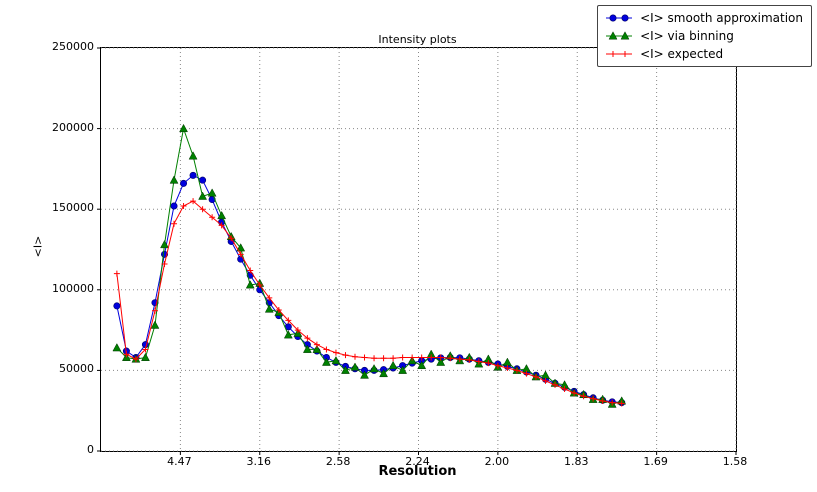 The height and width of the screenshot is (492, 817). What do you see at coordinates (619, 18) in the screenshot?
I see `legend-marker-circle-icon` at bounding box center [619, 18].